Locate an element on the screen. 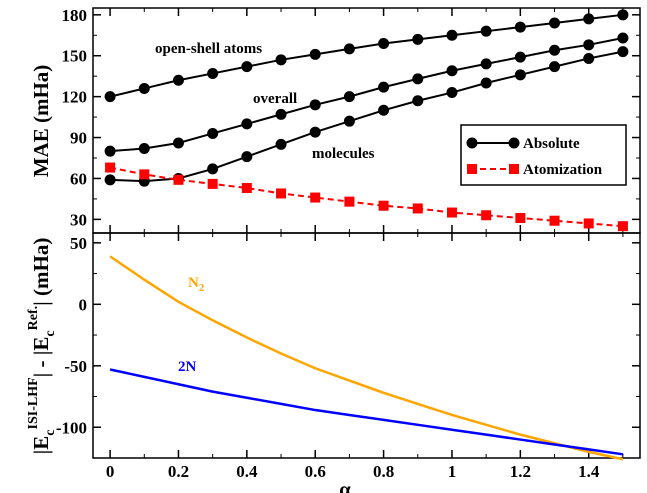  x-tick-label: 1 is located at coordinates (452, 471).